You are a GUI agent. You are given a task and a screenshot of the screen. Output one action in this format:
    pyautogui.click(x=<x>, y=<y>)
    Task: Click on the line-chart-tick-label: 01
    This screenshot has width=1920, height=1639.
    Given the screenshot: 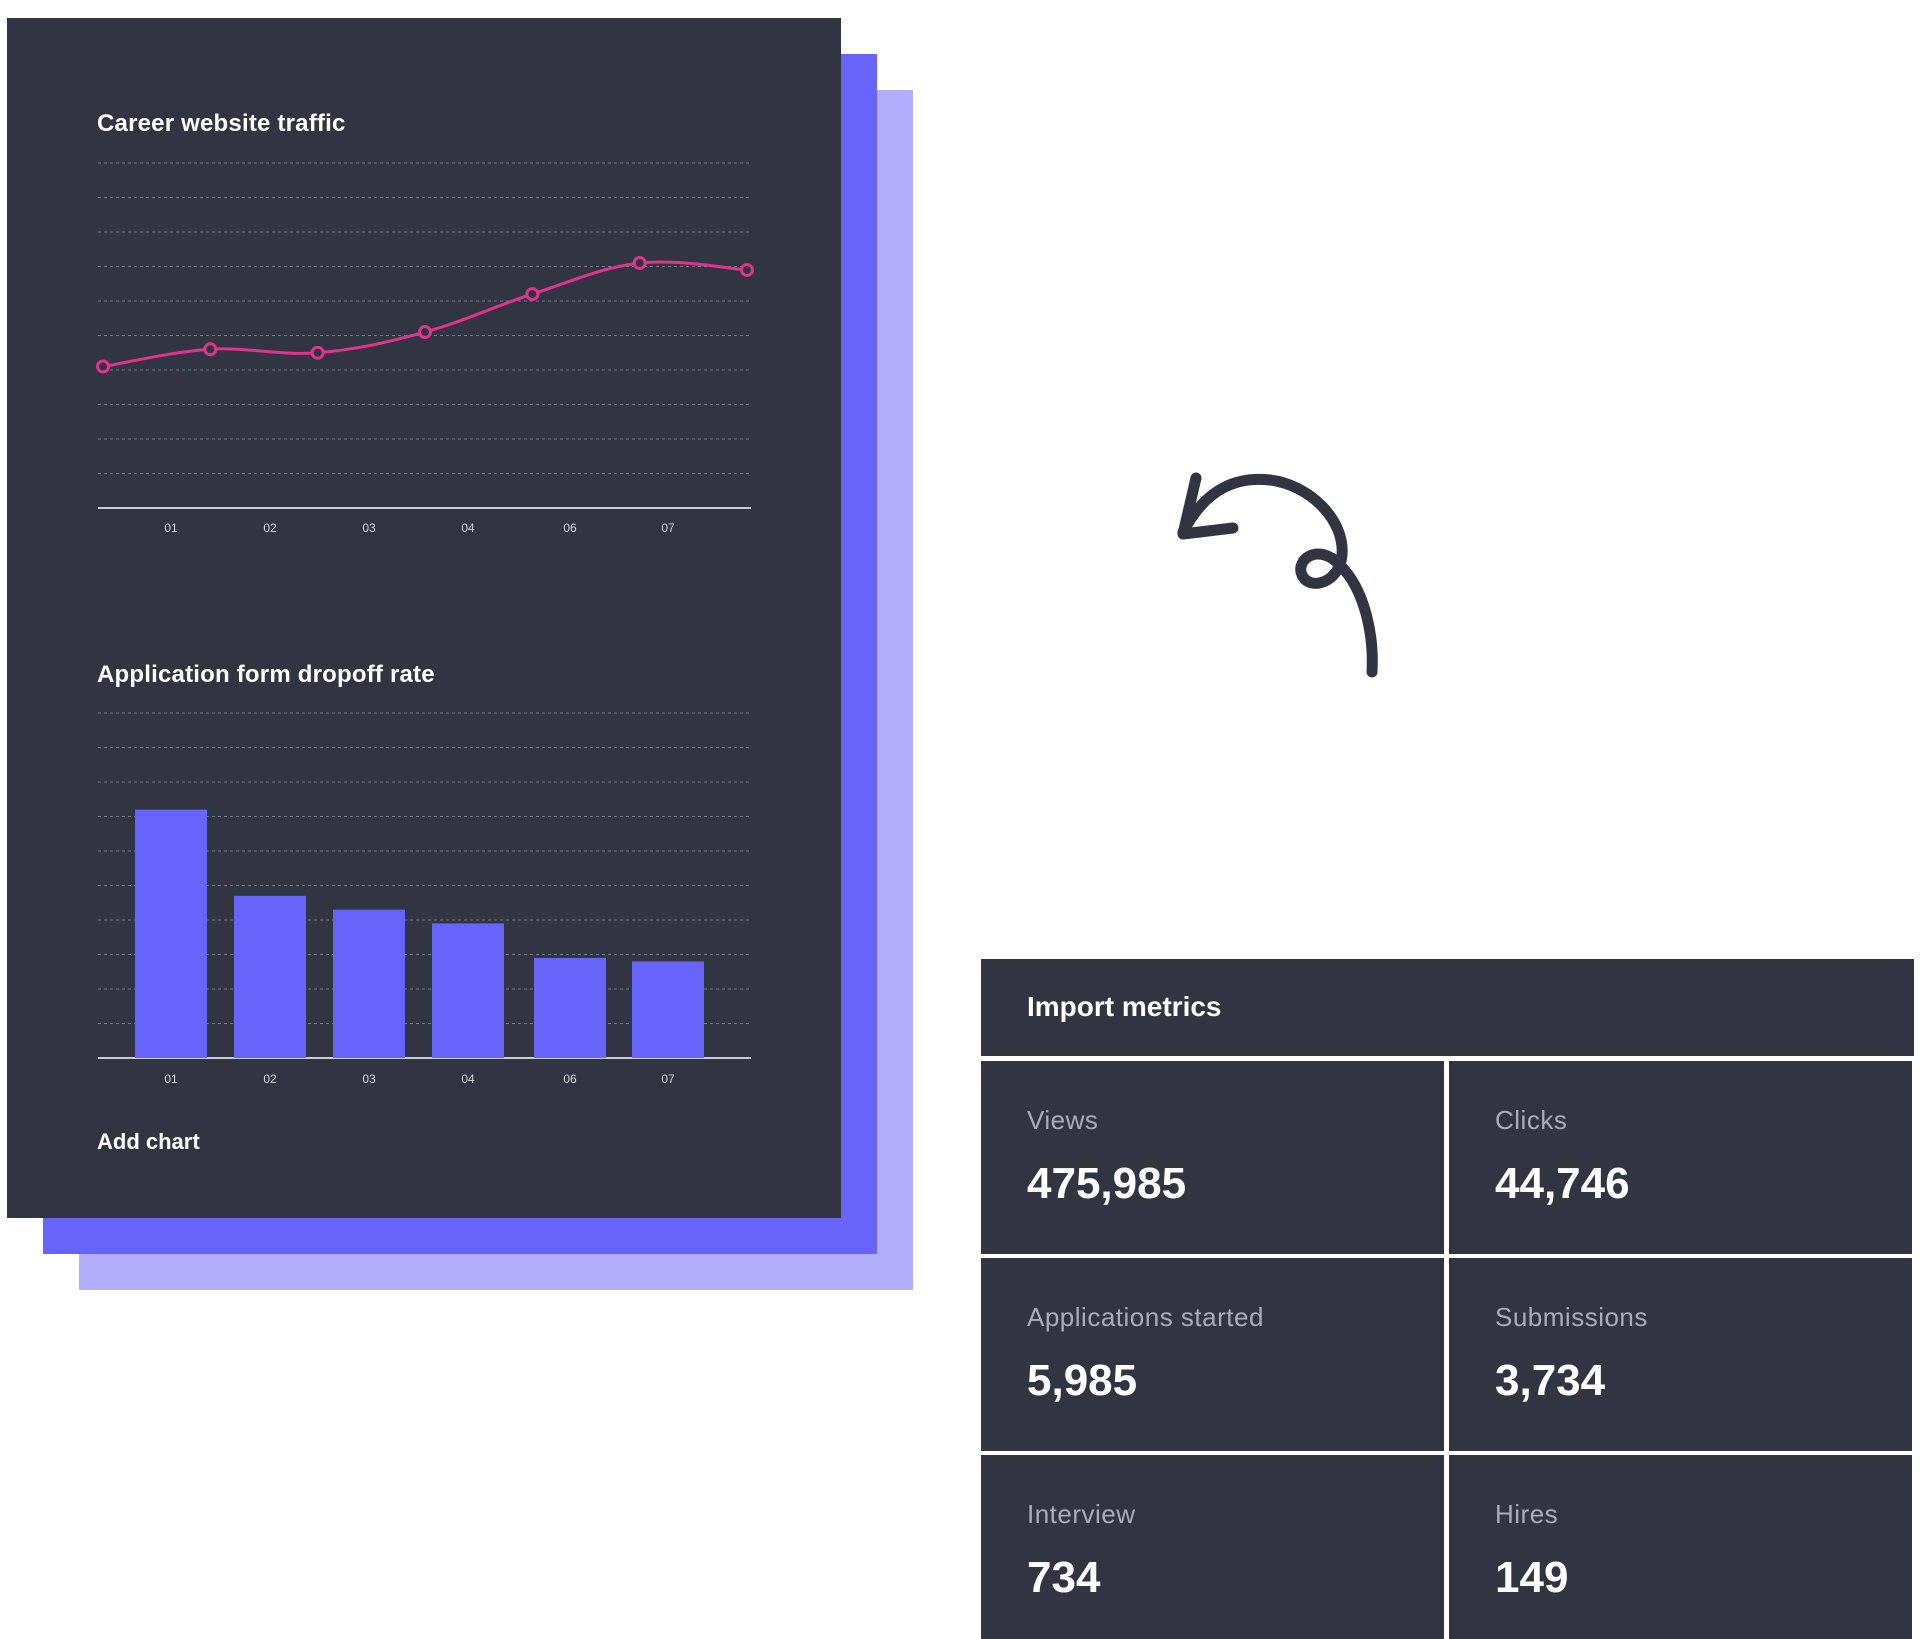 What is the action you would take?
    pyautogui.click(x=171, y=528)
    